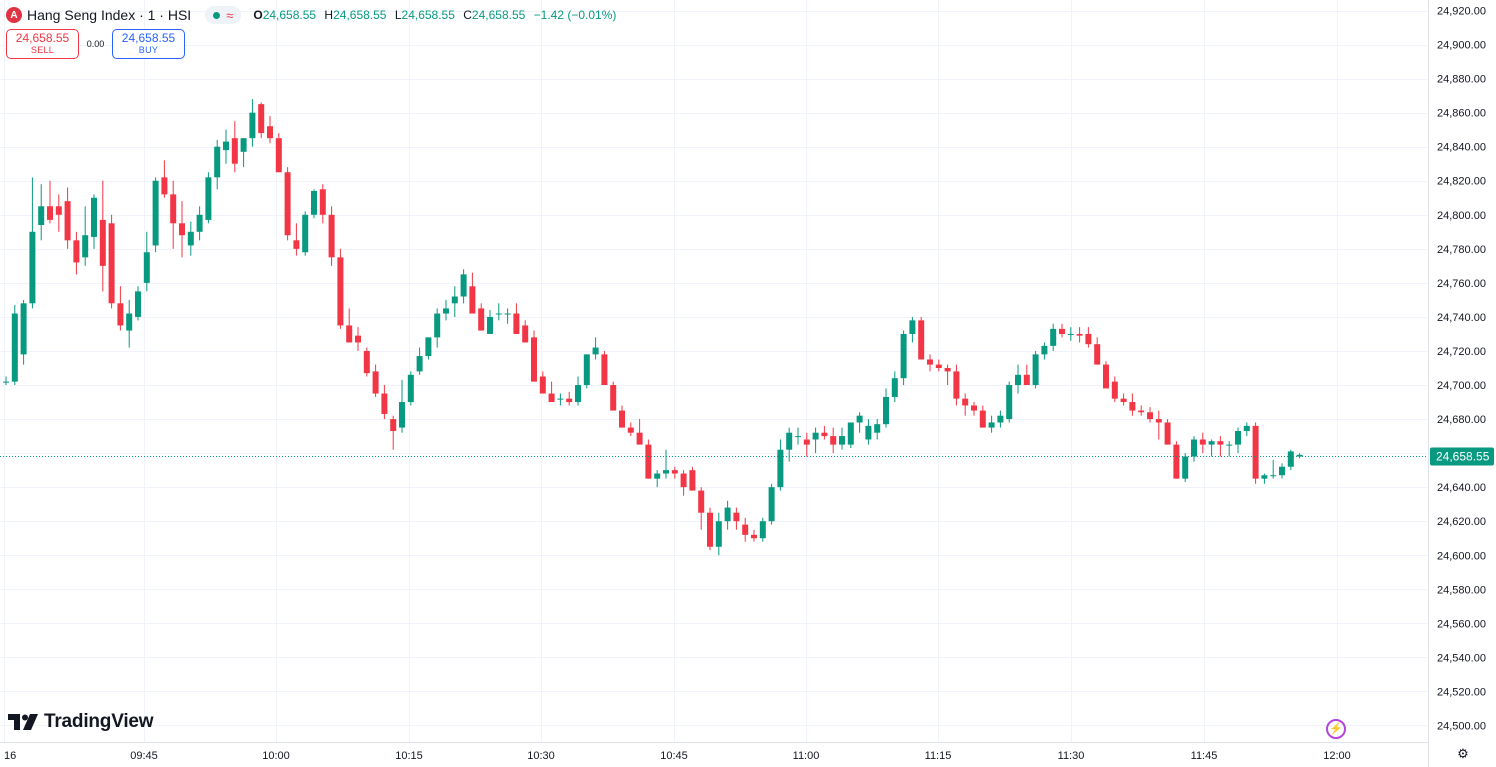 The height and width of the screenshot is (767, 1496). Describe the element at coordinates (223, 15) in the screenshot. I see `market-status: ≈` at that location.